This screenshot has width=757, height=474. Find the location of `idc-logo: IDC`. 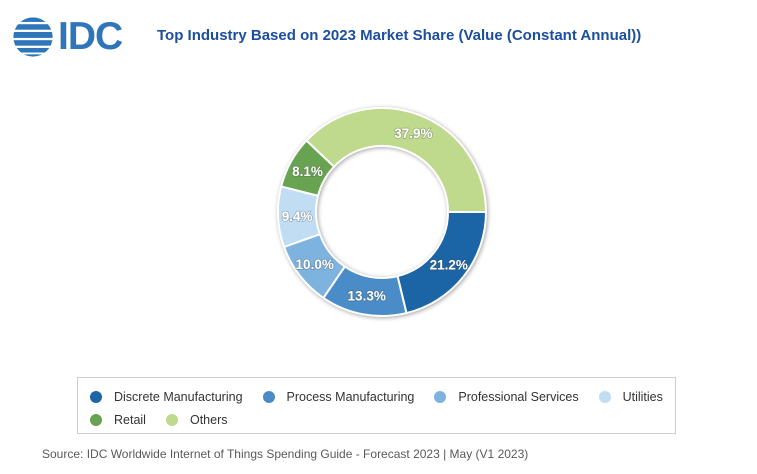

idc-logo: IDC is located at coordinates (67, 36).